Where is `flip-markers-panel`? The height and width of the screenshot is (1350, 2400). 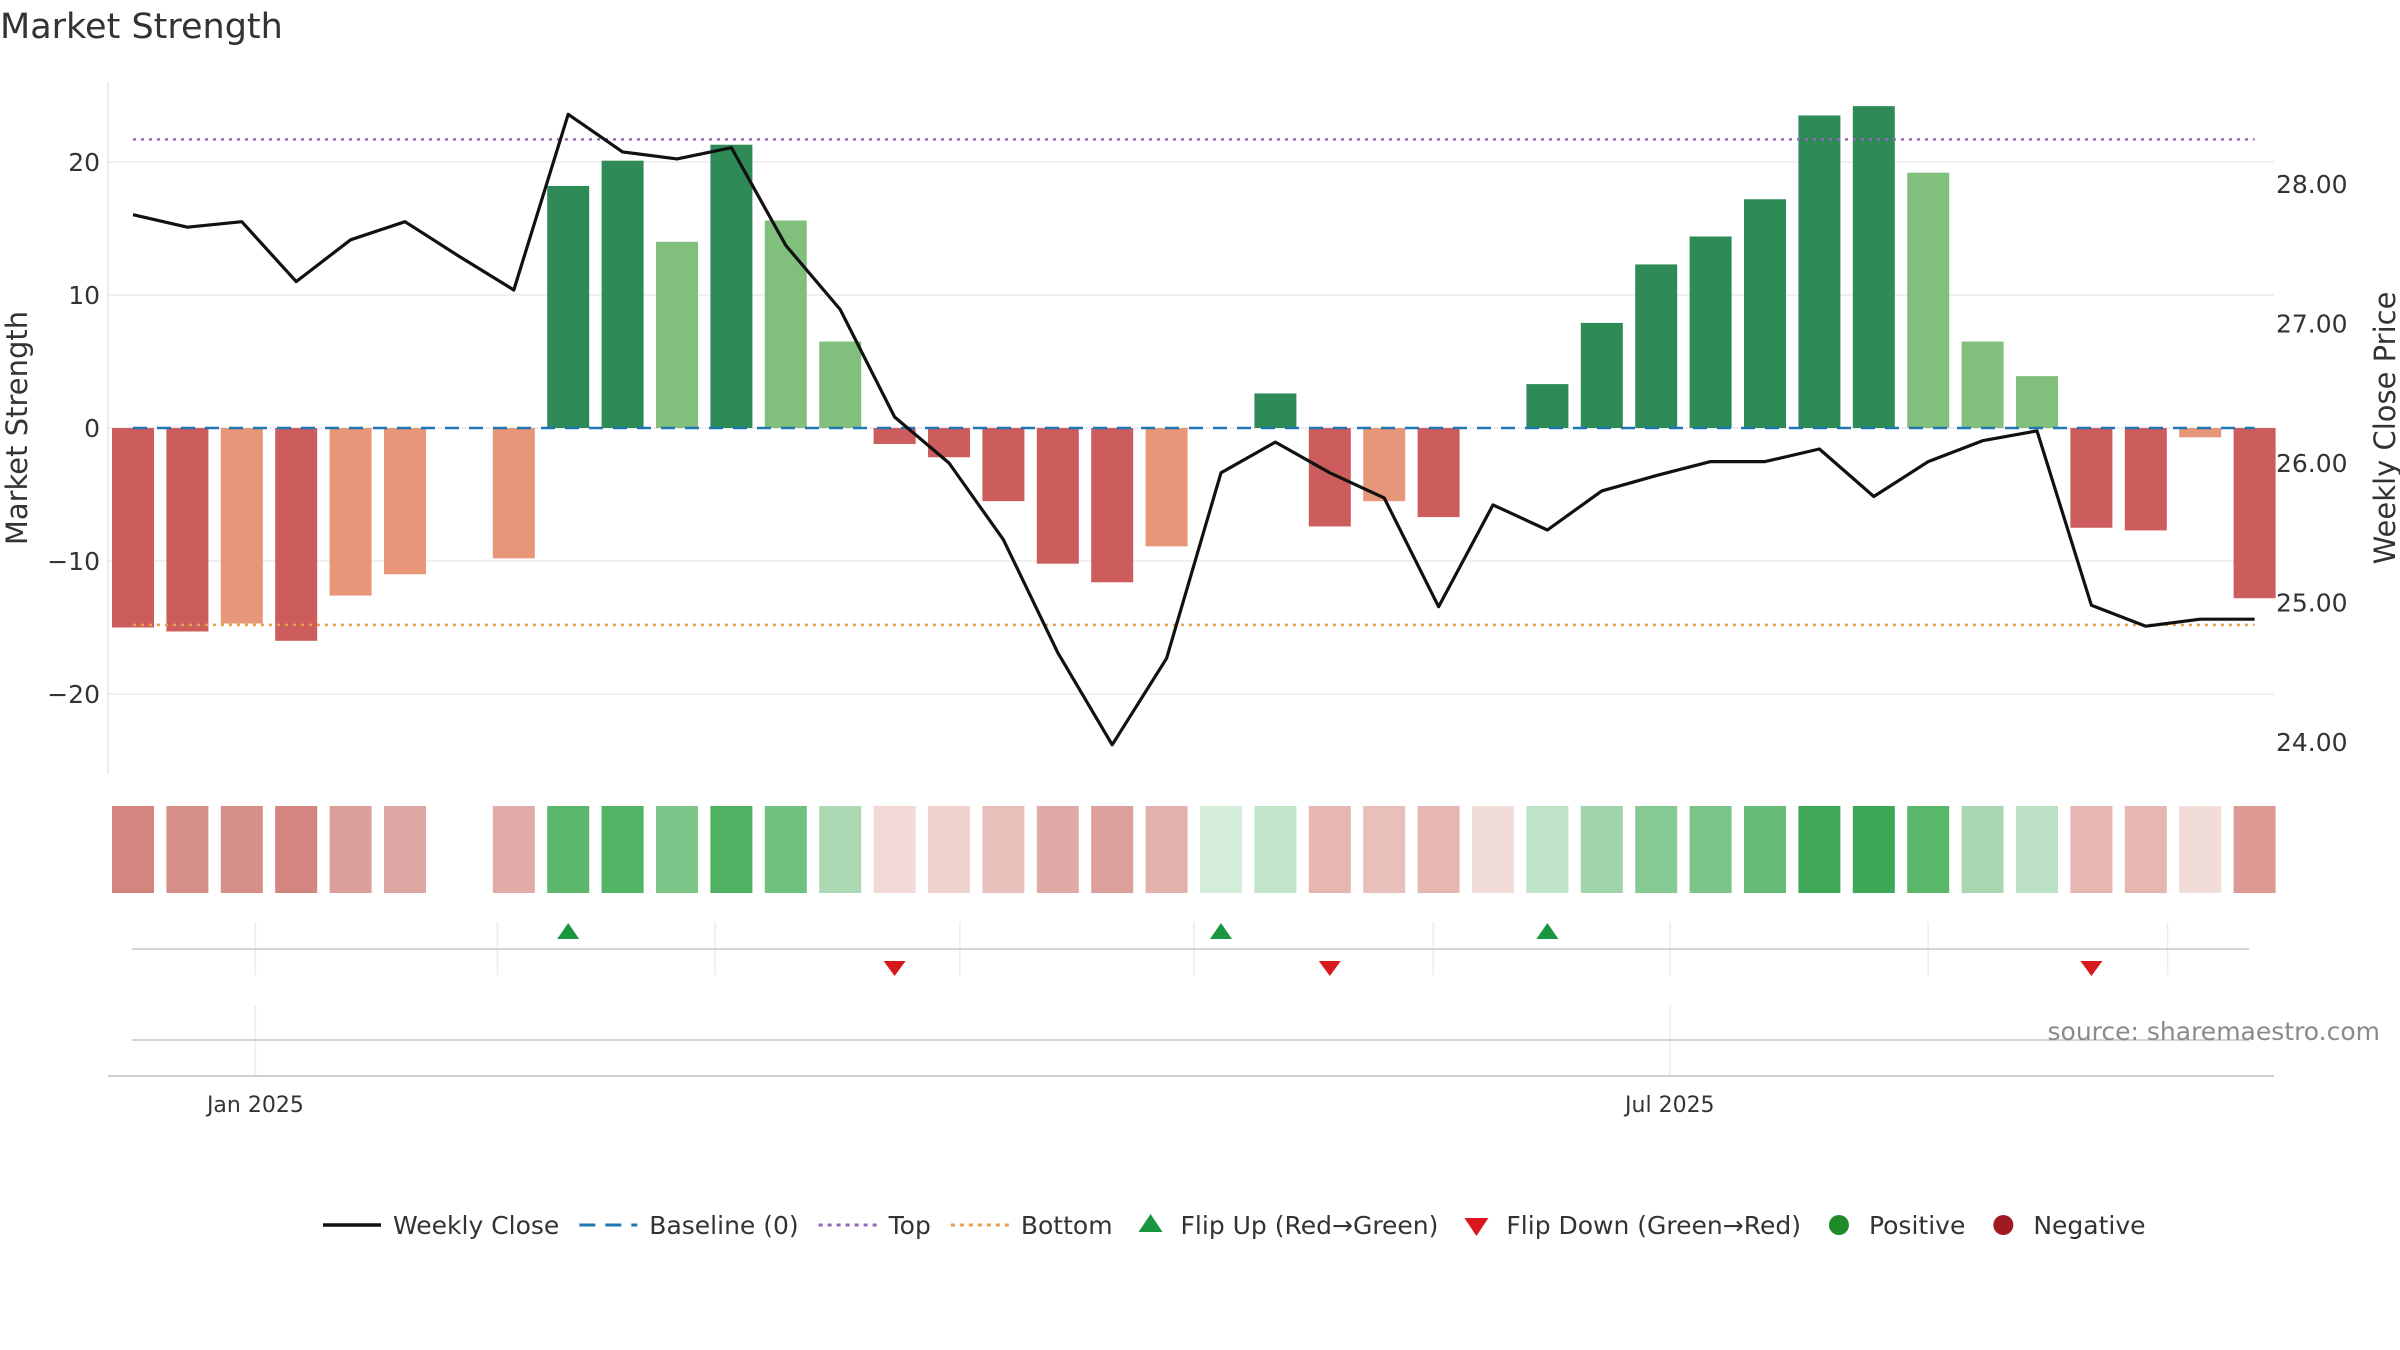
flip-markers-panel is located at coordinates (1190, 949).